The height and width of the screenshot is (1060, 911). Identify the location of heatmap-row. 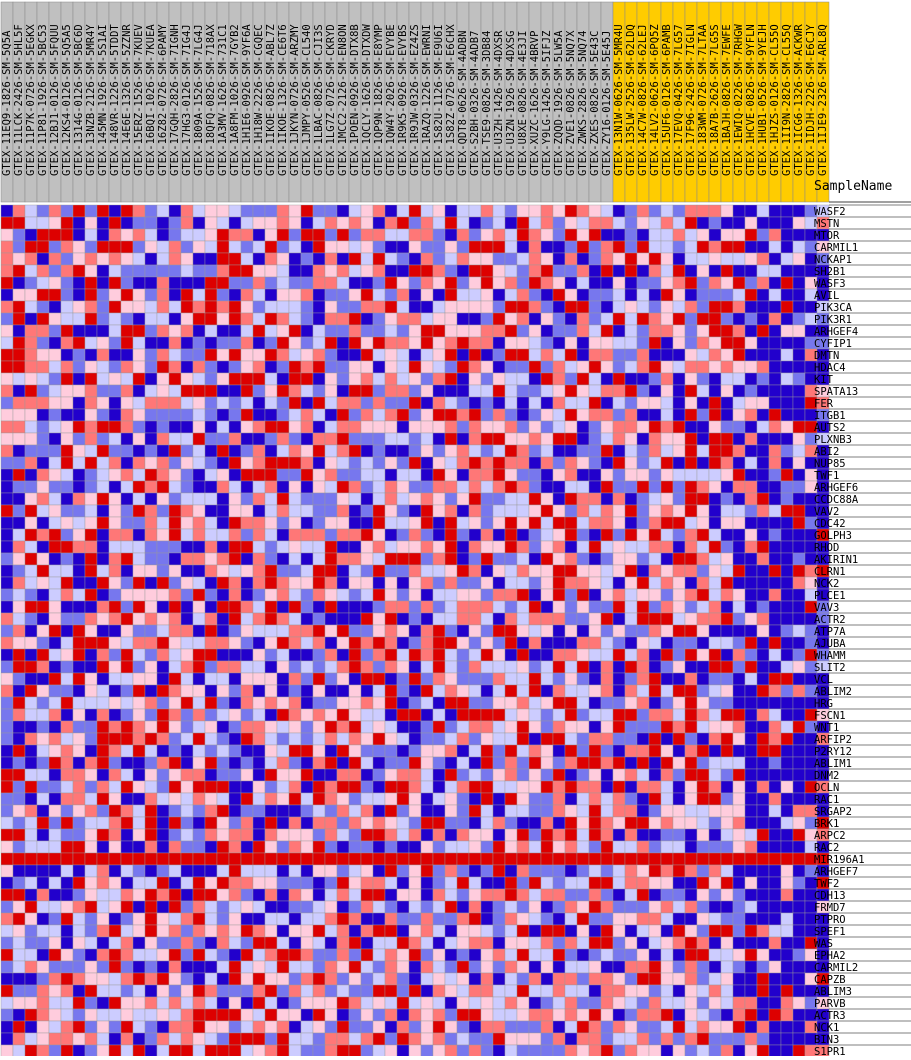
(415, 811).